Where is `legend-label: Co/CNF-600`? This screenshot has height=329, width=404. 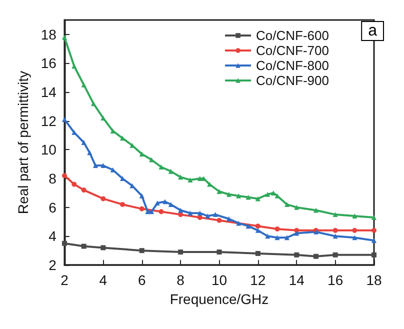 legend-label: Co/CNF-600 is located at coordinates (292, 35).